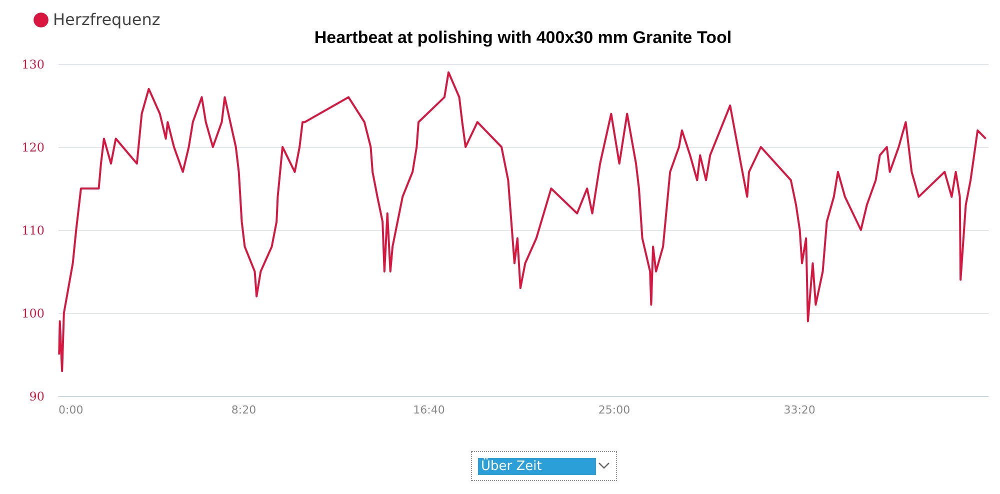  What do you see at coordinates (429, 410) in the screenshot?
I see `x-tick-label: 16:40` at bounding box center [429, 410].